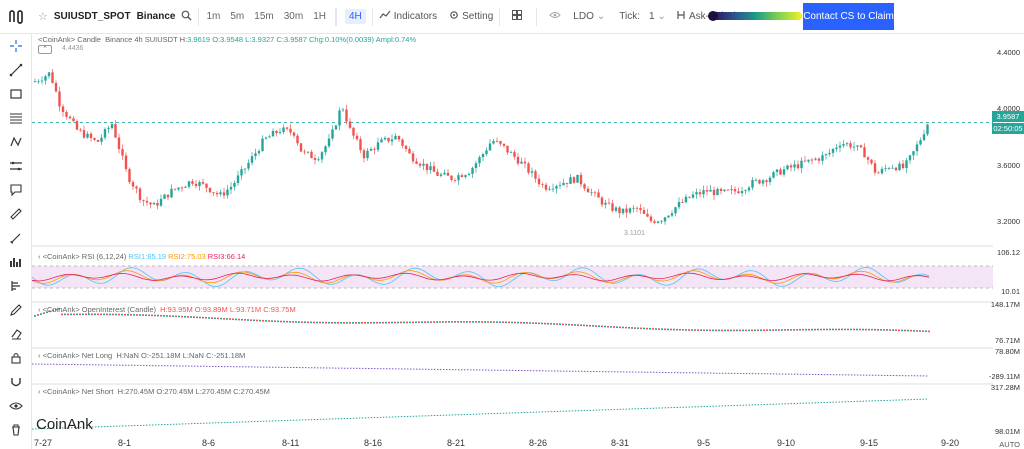 The height and width of the screenshot is (449, 1024). I want to click on tf-1h: 1H, so click(319, 16).